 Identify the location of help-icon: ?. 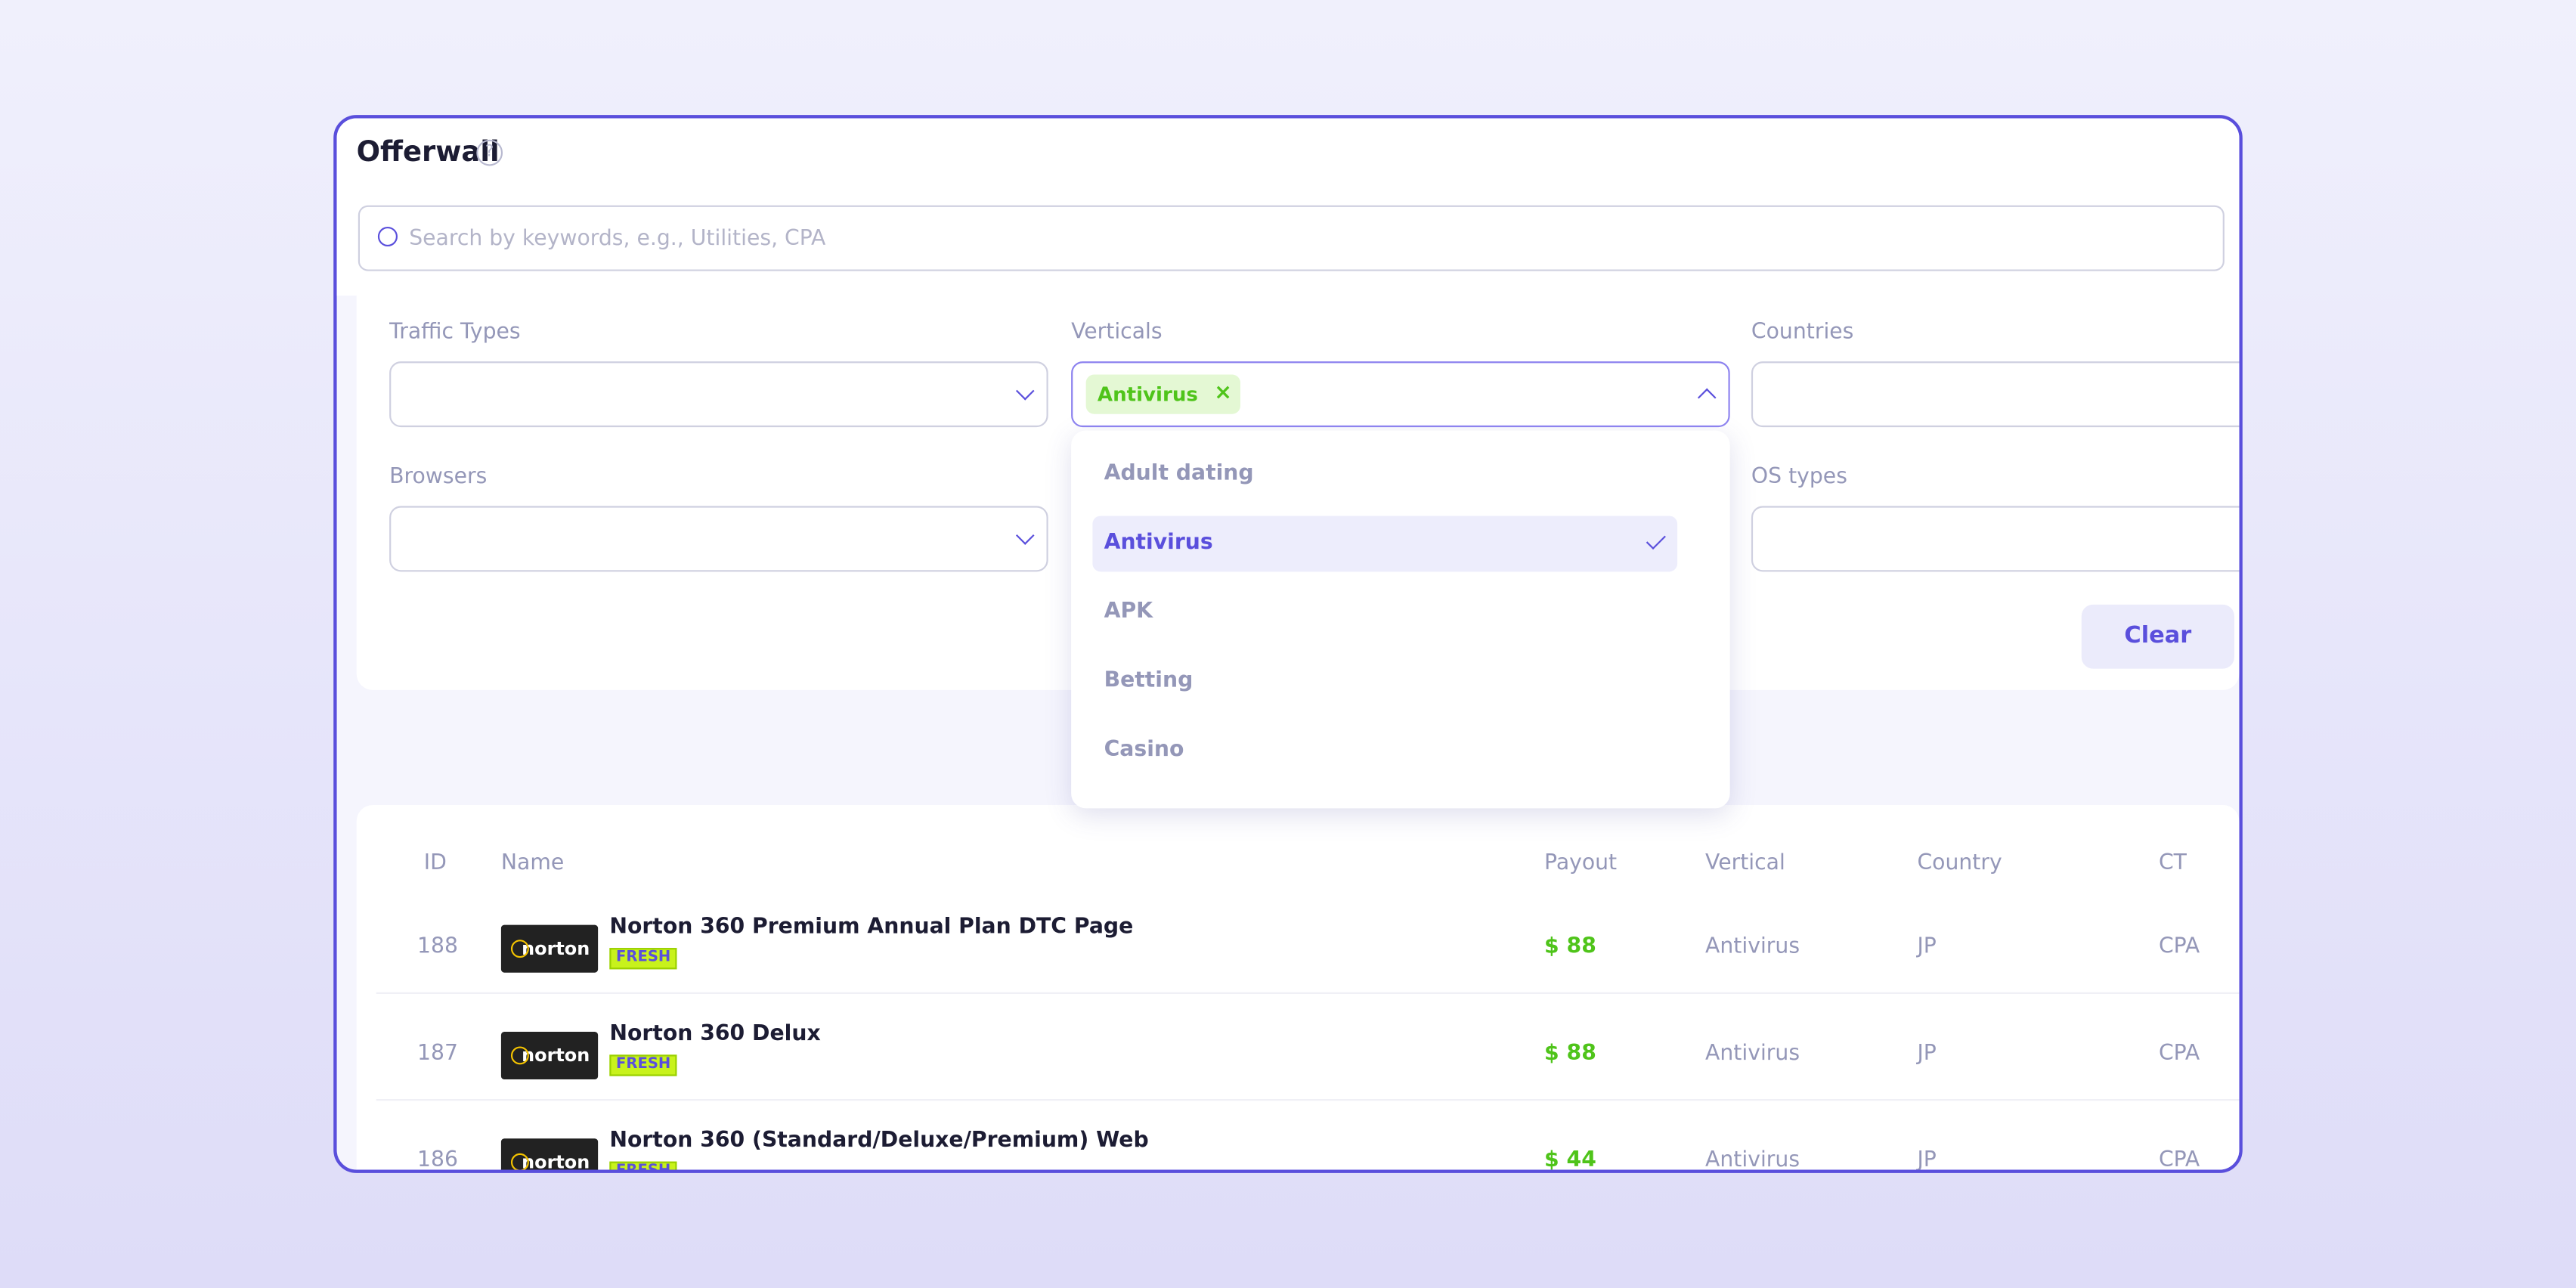
(490, 152).